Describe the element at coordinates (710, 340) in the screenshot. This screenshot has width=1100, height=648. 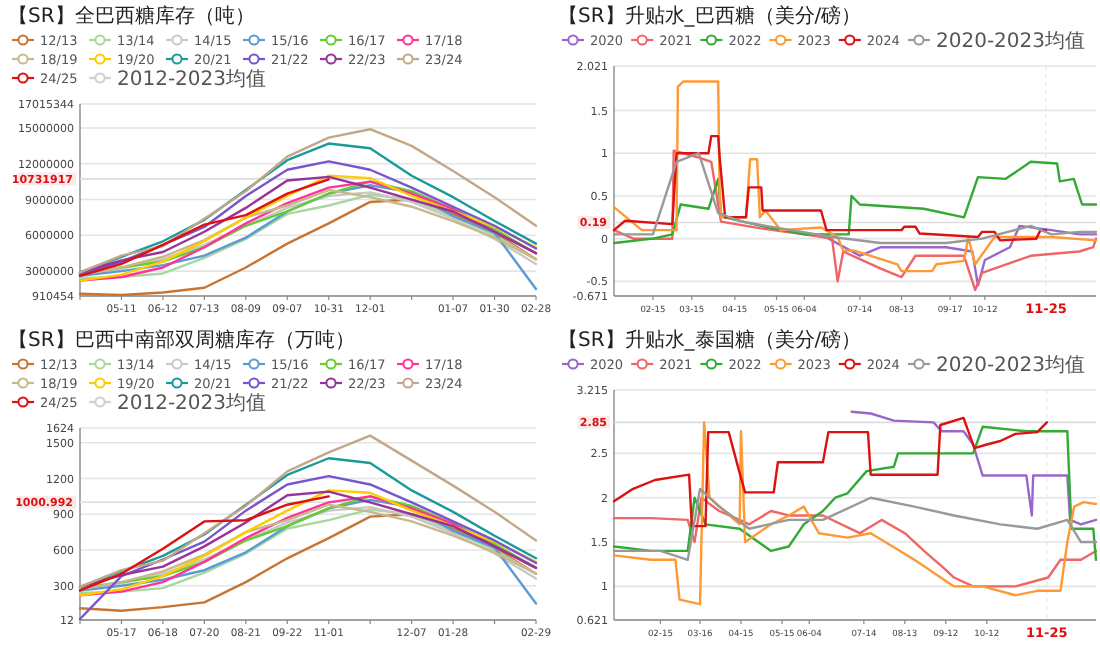
I see `chart-title: 【SR】升贴水_泰国糖（美分/磅）` at that location.